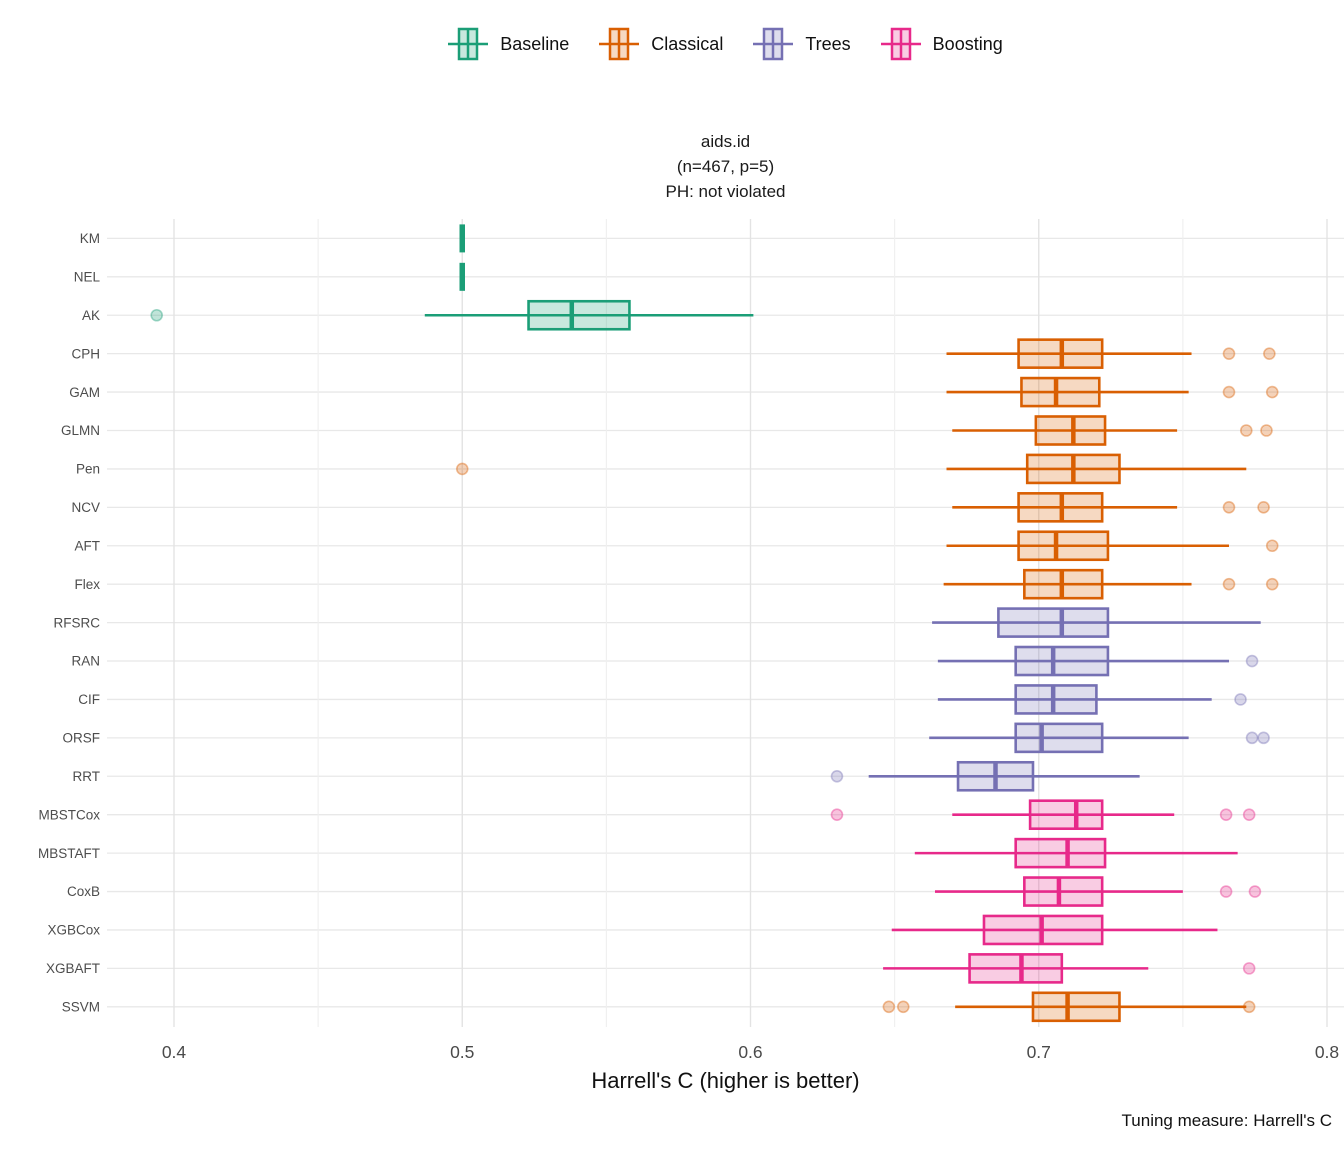 Image resolution: width=1344 pixels, height=1152 pixels. I want to click on x-tick-label: 0.8, so click(1327, 1052).